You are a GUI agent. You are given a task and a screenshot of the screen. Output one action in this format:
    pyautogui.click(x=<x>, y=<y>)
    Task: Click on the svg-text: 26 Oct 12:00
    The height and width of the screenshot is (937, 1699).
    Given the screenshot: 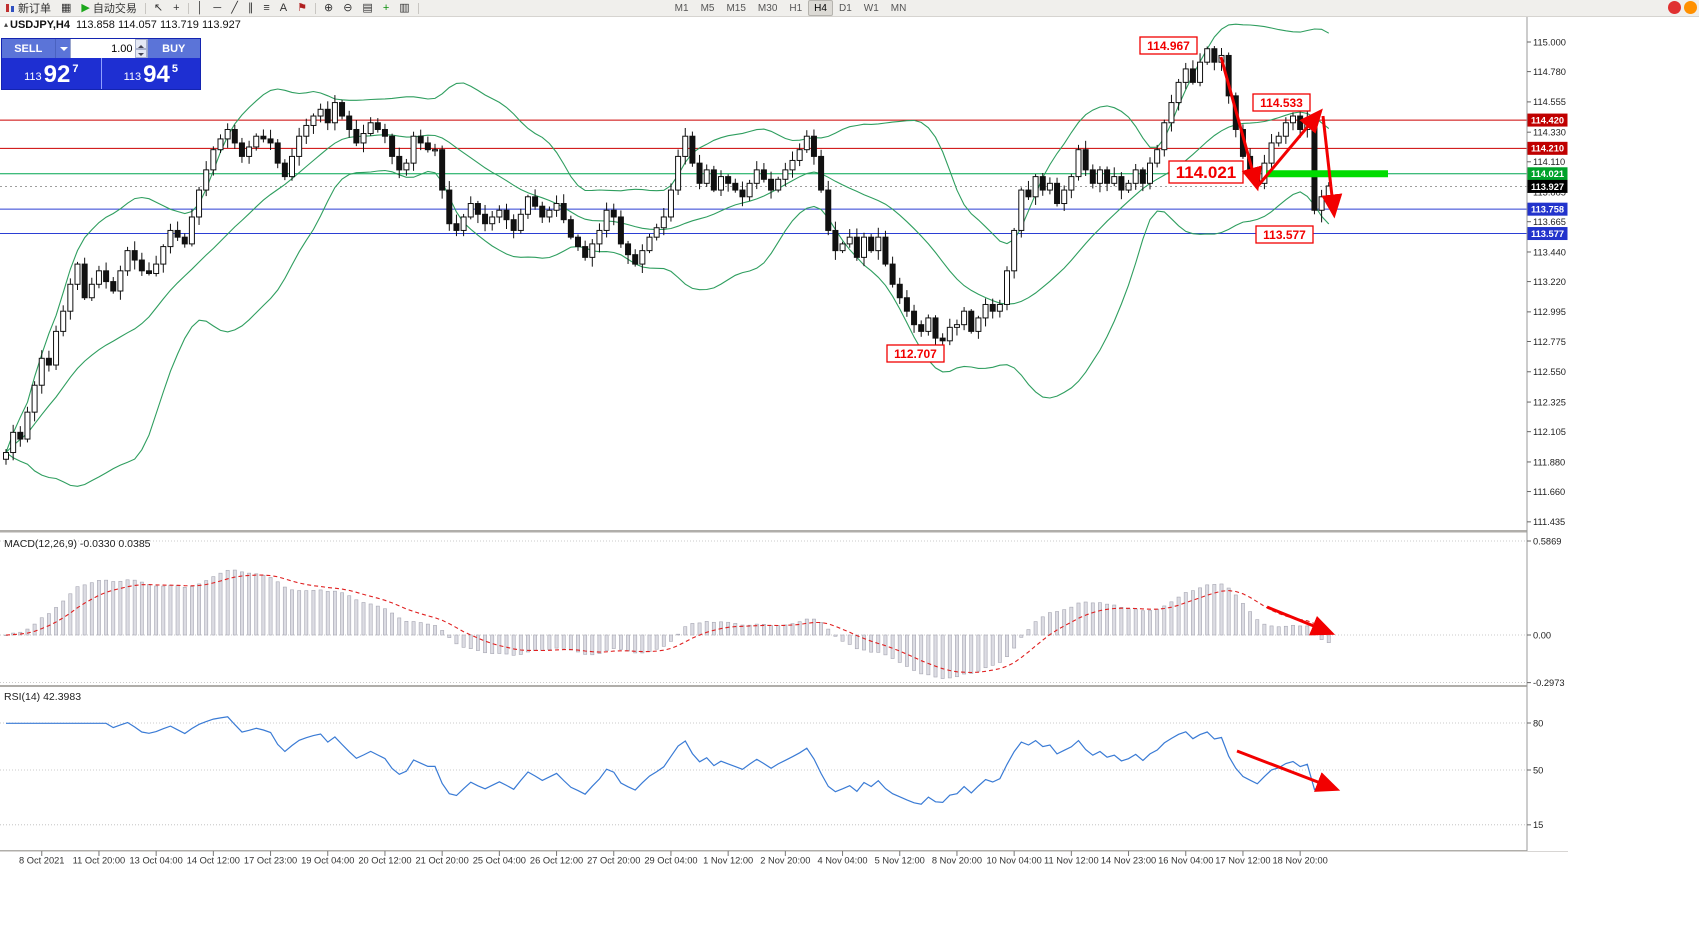 What is the action you would take?
    pyautogui.click(x=556, y=861)
    